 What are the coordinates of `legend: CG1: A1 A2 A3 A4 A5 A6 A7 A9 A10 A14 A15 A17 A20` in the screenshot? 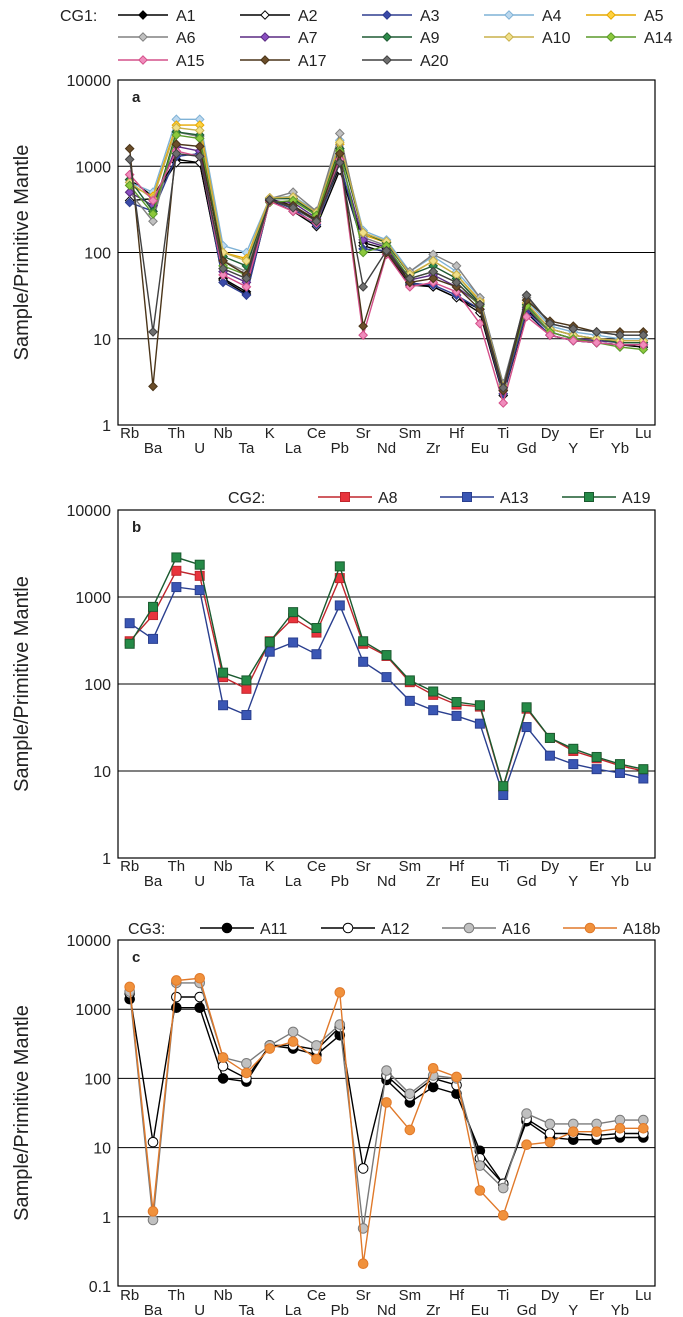 It's located at (366, 39).